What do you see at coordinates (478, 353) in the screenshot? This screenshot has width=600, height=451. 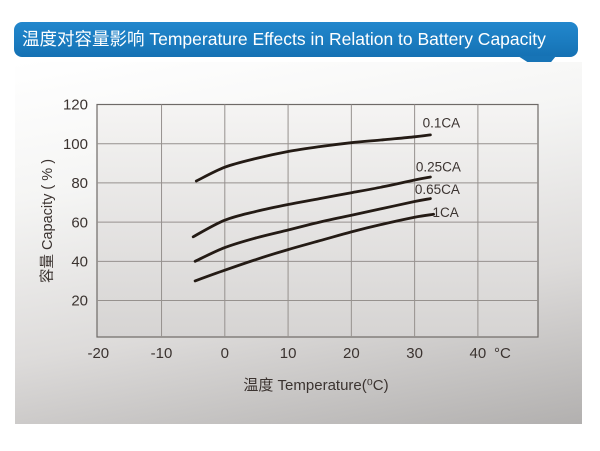 I see `x-tick-label: 40` at bounding box center [478, 353].